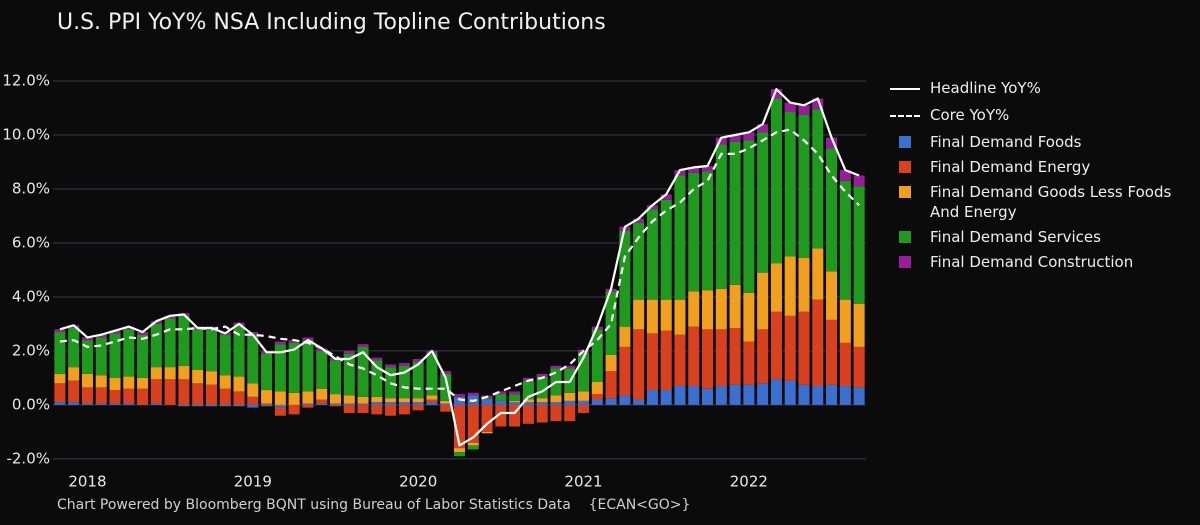 The image size is (1200, 525). Describe the element at coordinates (1040, 167) in the screenshot. I see `legend-item: Final Demand Energy` at that location.